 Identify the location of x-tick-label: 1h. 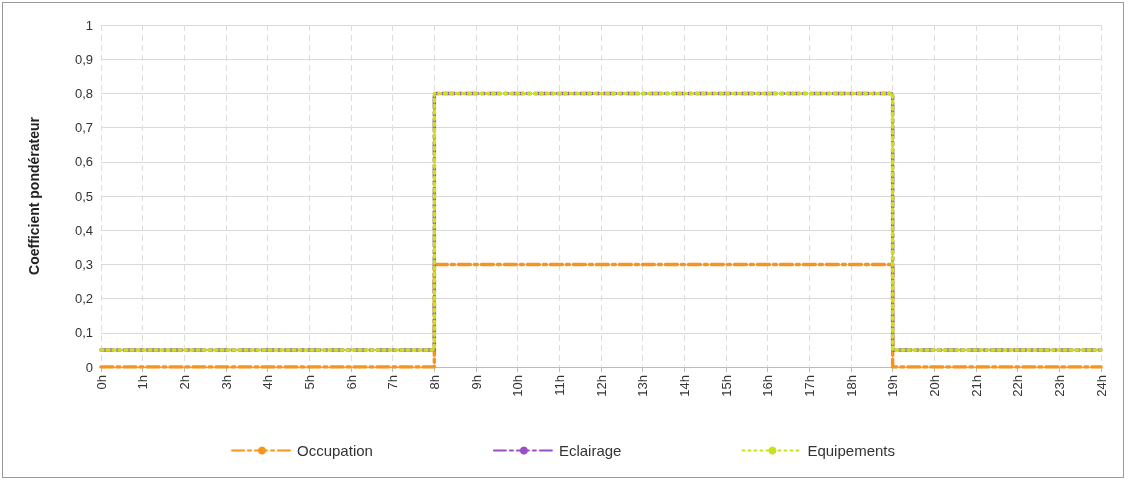
(143, 382).